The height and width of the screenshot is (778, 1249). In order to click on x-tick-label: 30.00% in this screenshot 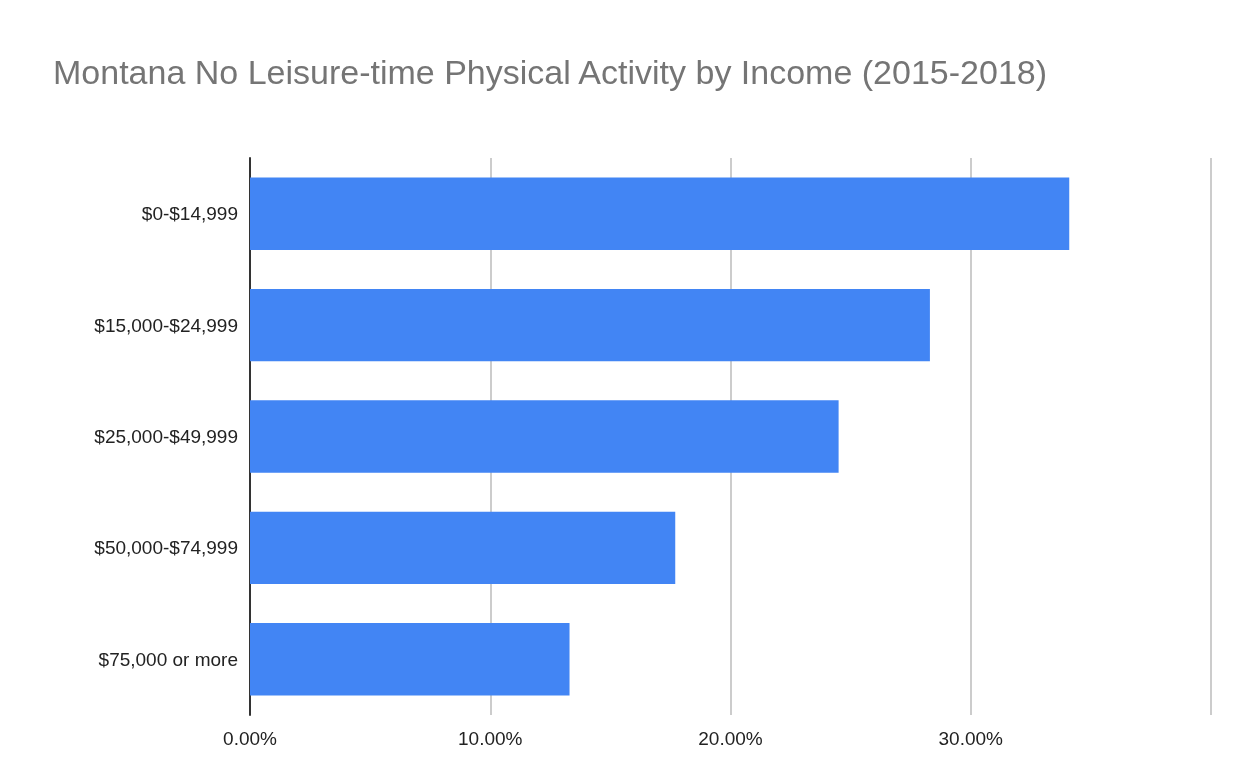, I will do `click(971, 738)`.